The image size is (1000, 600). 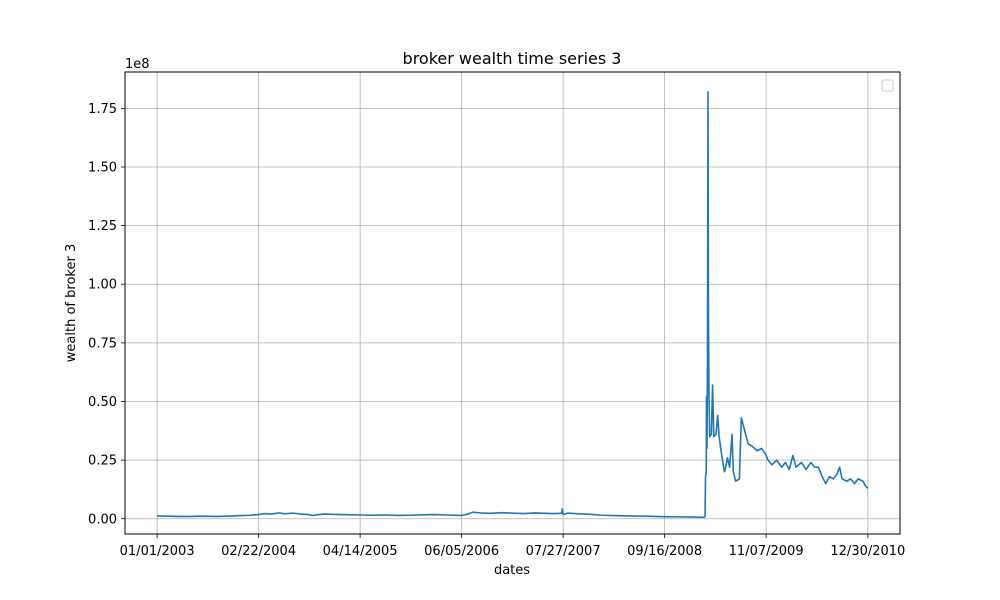 I want to click on x-tick-label: 12/30/2010, so click(x=867, y=551).